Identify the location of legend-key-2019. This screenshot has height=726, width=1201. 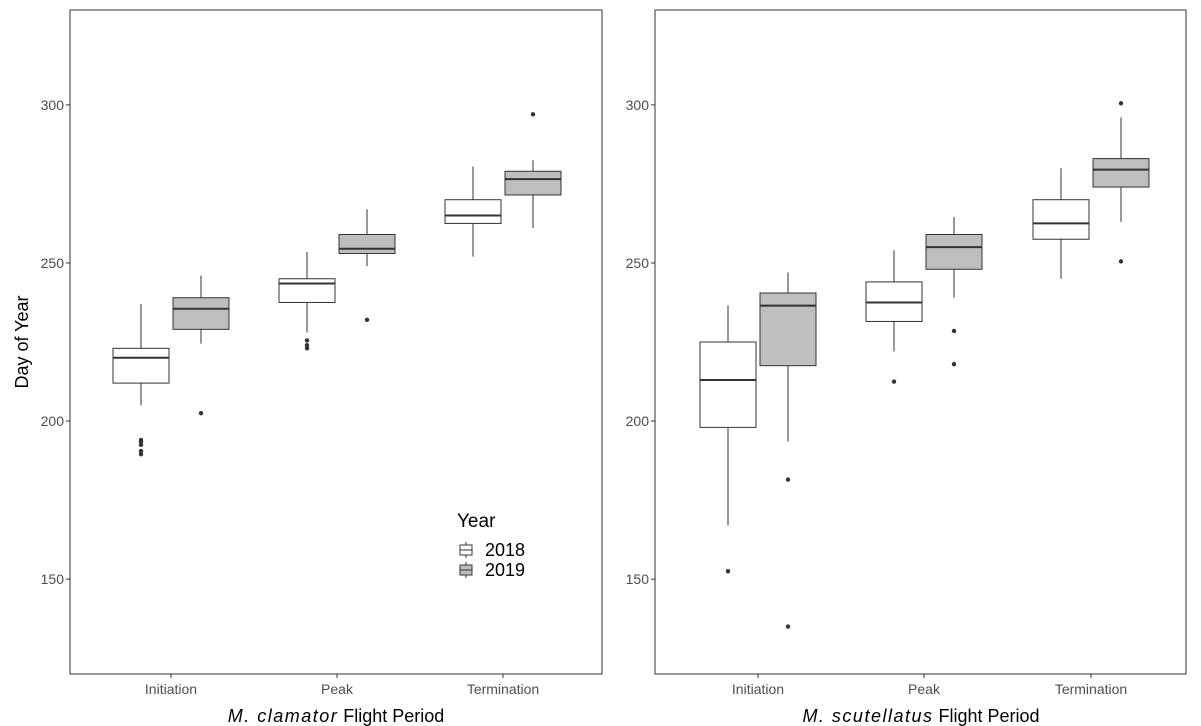
(466, 570).